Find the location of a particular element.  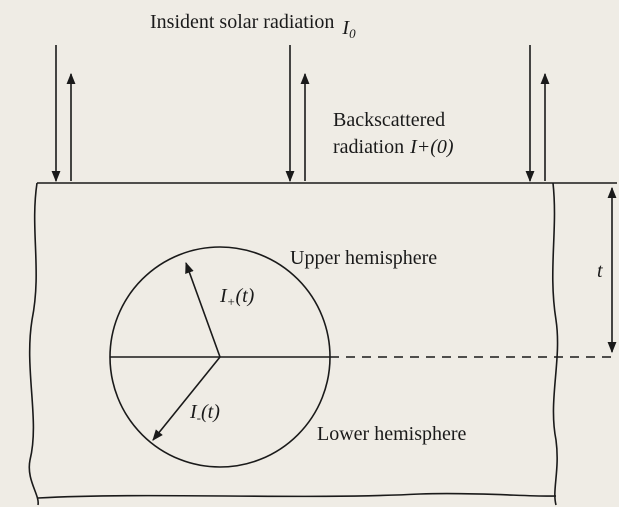

incident-label: Insident solar radiation I0 is located at coordinates (253, 26).